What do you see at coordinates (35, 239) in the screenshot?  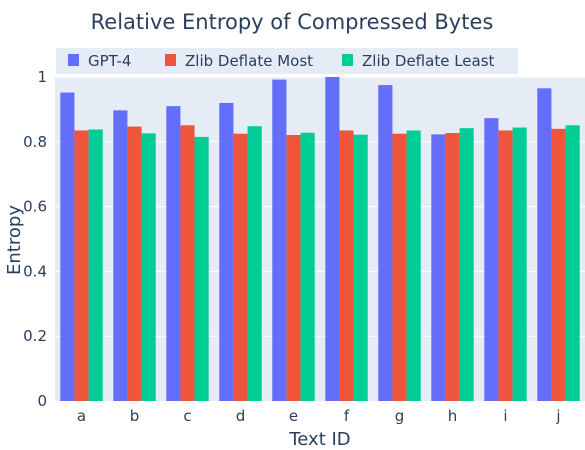 I see `y-tick-labels: 0 0.2 0.4 0.6 0.8 1` at bounding box center [35, 239].